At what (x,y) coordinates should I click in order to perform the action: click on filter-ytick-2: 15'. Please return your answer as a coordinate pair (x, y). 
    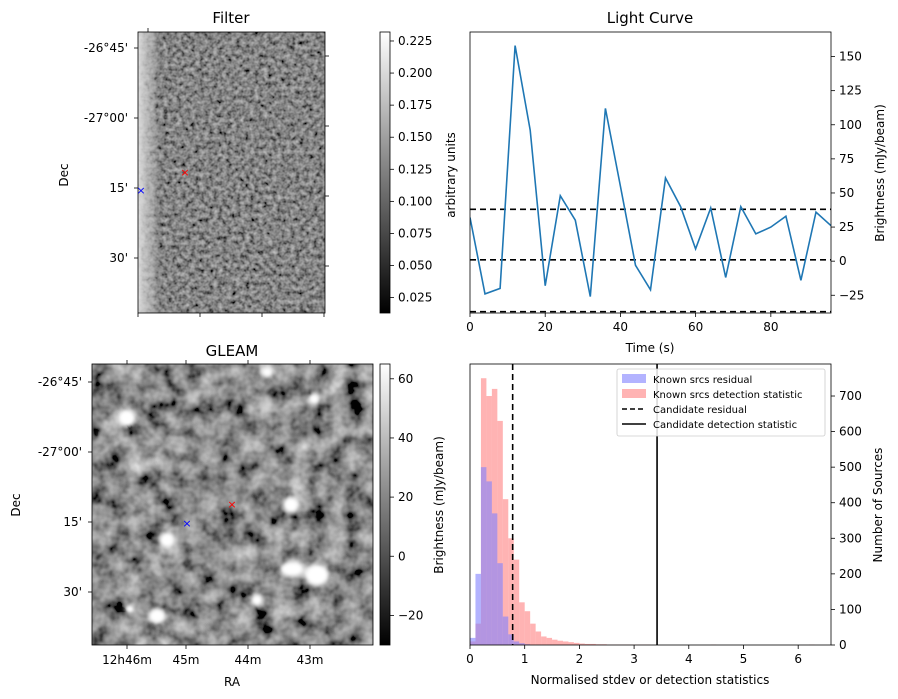
    Looking at the image, I should click on (118, 188).